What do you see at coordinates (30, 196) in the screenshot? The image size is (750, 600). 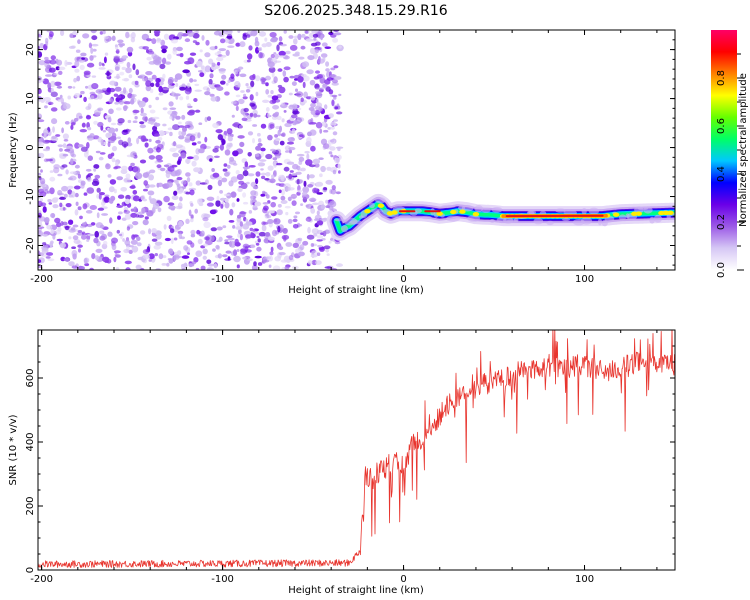 I see `y-tick-label: -10` at bounding box center [30, 196].